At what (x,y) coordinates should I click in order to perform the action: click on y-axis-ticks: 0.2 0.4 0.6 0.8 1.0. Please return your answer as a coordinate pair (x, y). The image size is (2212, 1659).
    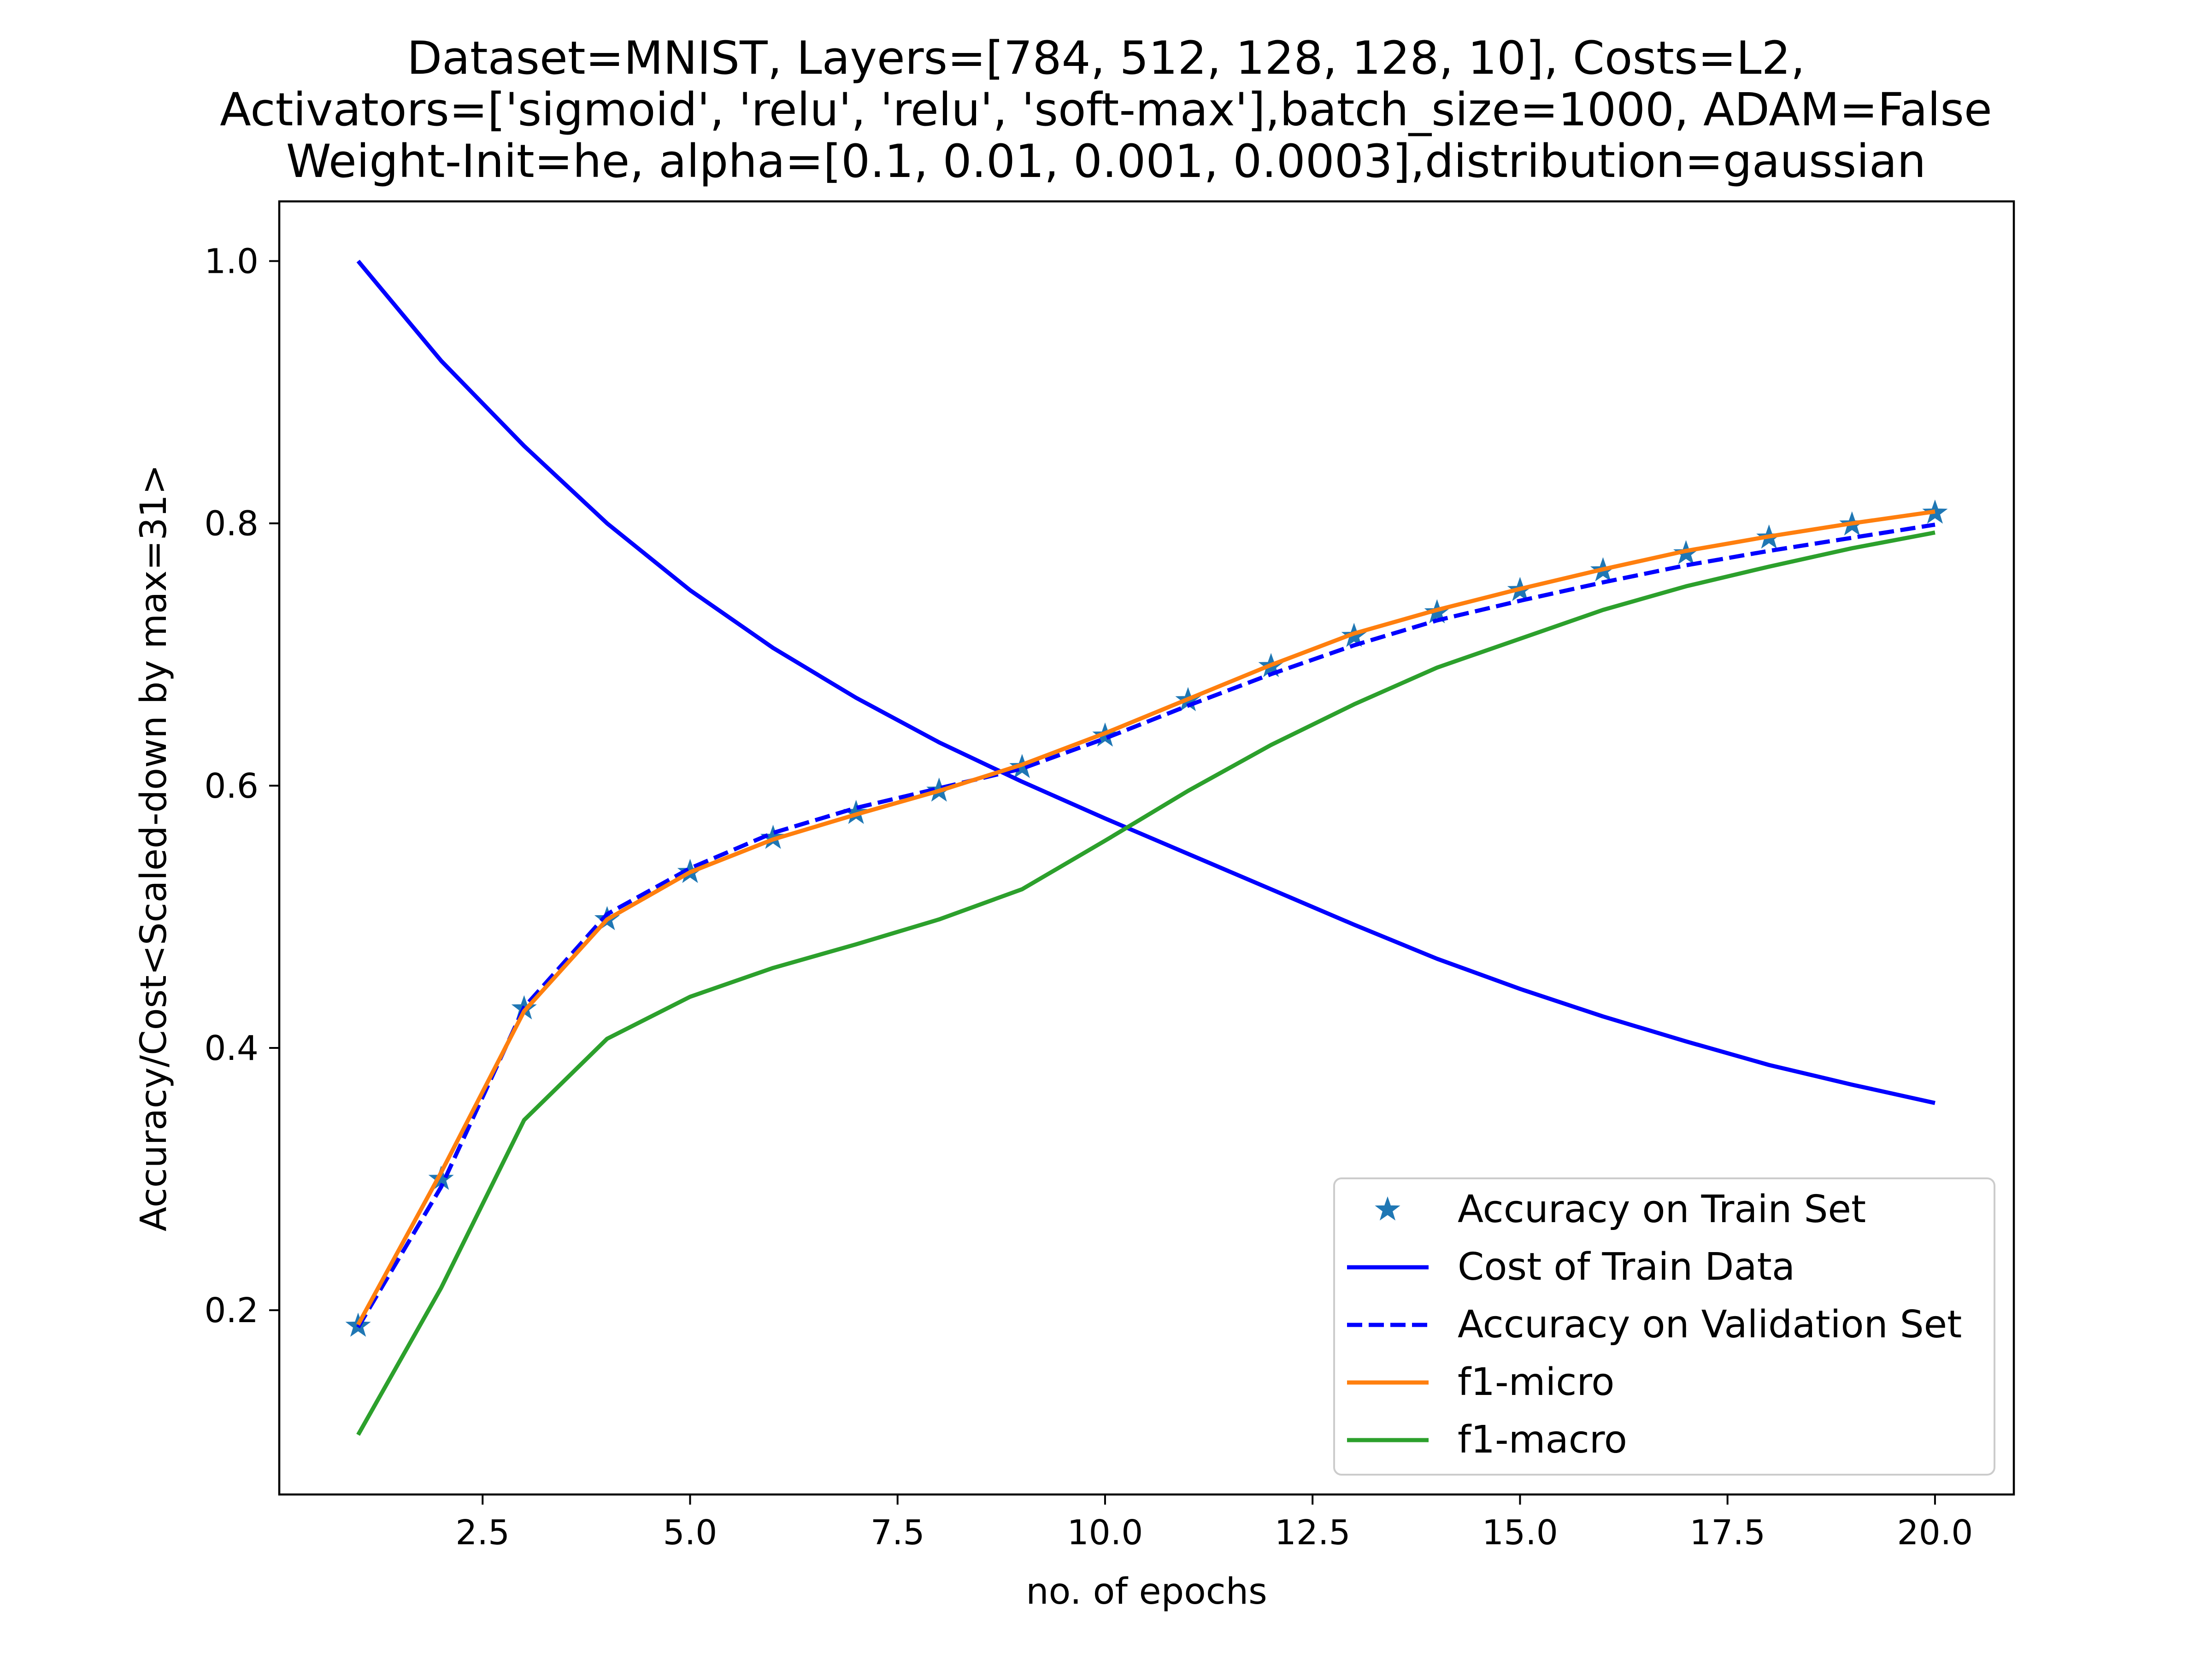
    Looking at the image, I should click on (241, 785).